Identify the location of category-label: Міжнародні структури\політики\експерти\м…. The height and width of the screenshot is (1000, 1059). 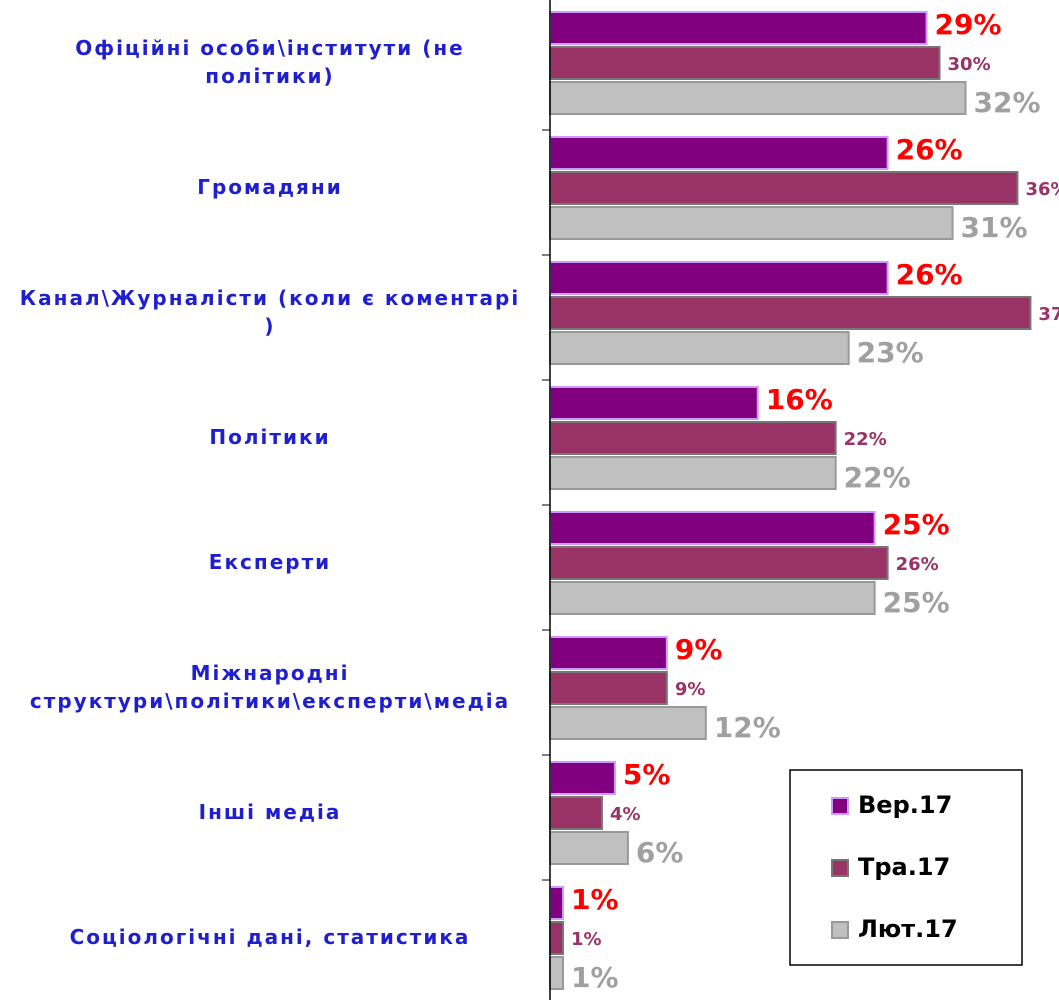
(270, 687).